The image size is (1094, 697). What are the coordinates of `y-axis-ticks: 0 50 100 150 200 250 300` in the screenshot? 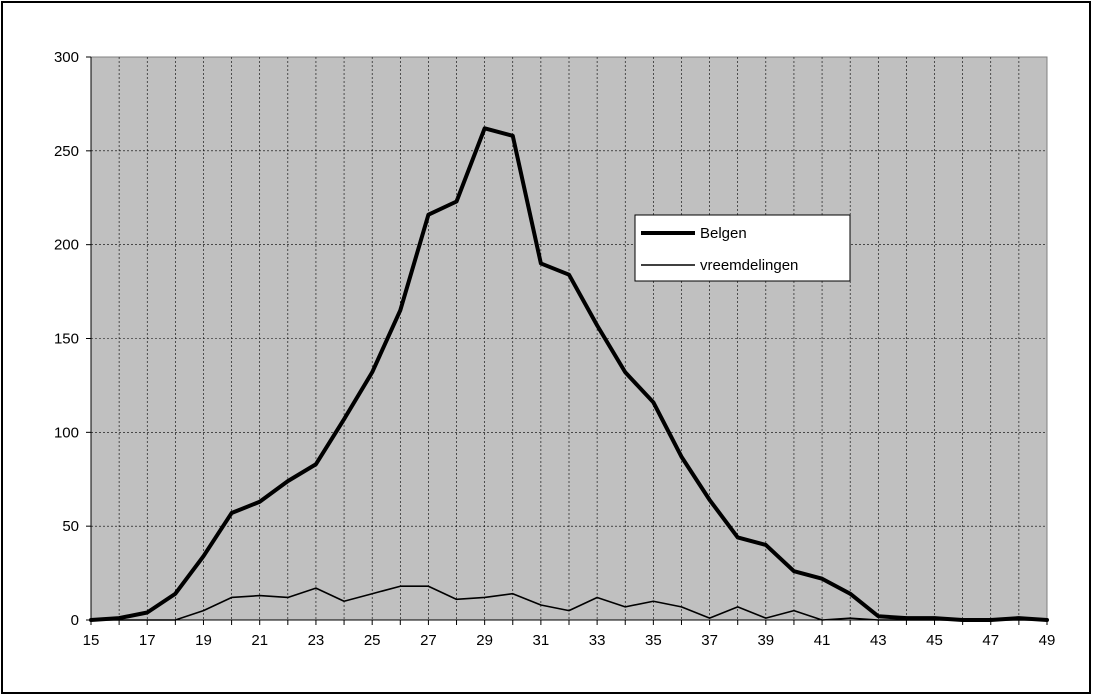 It's located at (72, 339).